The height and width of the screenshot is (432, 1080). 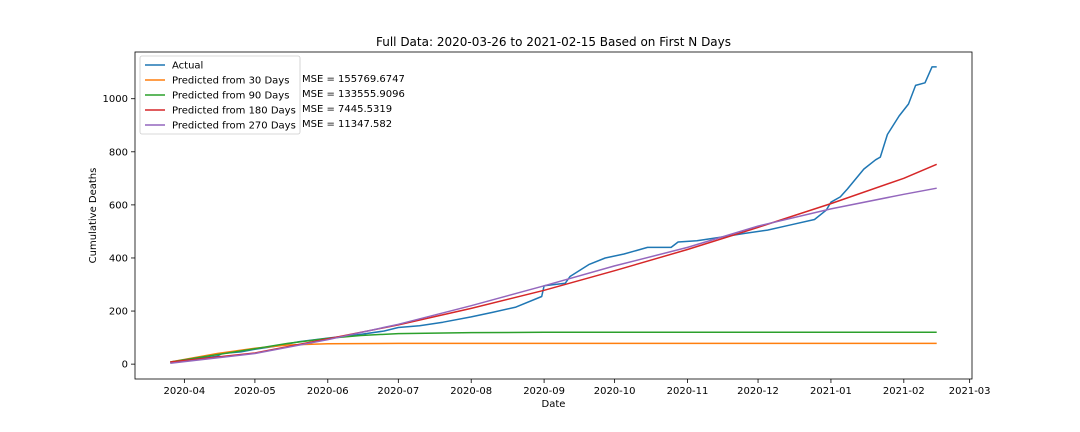 What do you see at coordinates (398, 391) in the screenshot?
I see `x-tick-label-3: 2020-07` at bounding box center [398, 391].